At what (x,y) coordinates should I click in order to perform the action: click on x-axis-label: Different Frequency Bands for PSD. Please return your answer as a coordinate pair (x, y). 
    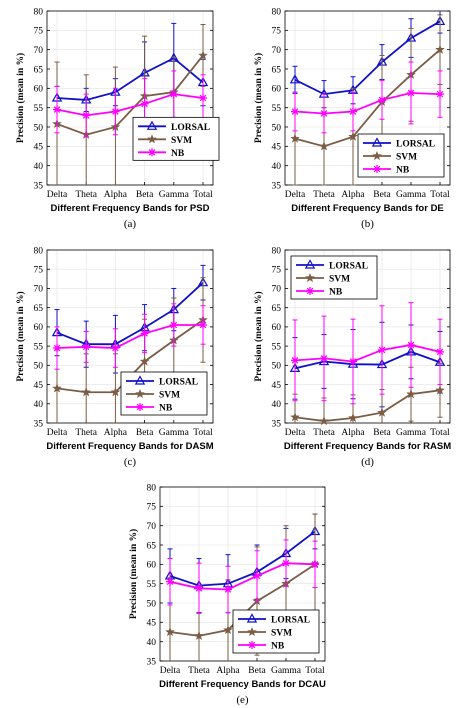
    Looking at the image, I should click on (130, 208).